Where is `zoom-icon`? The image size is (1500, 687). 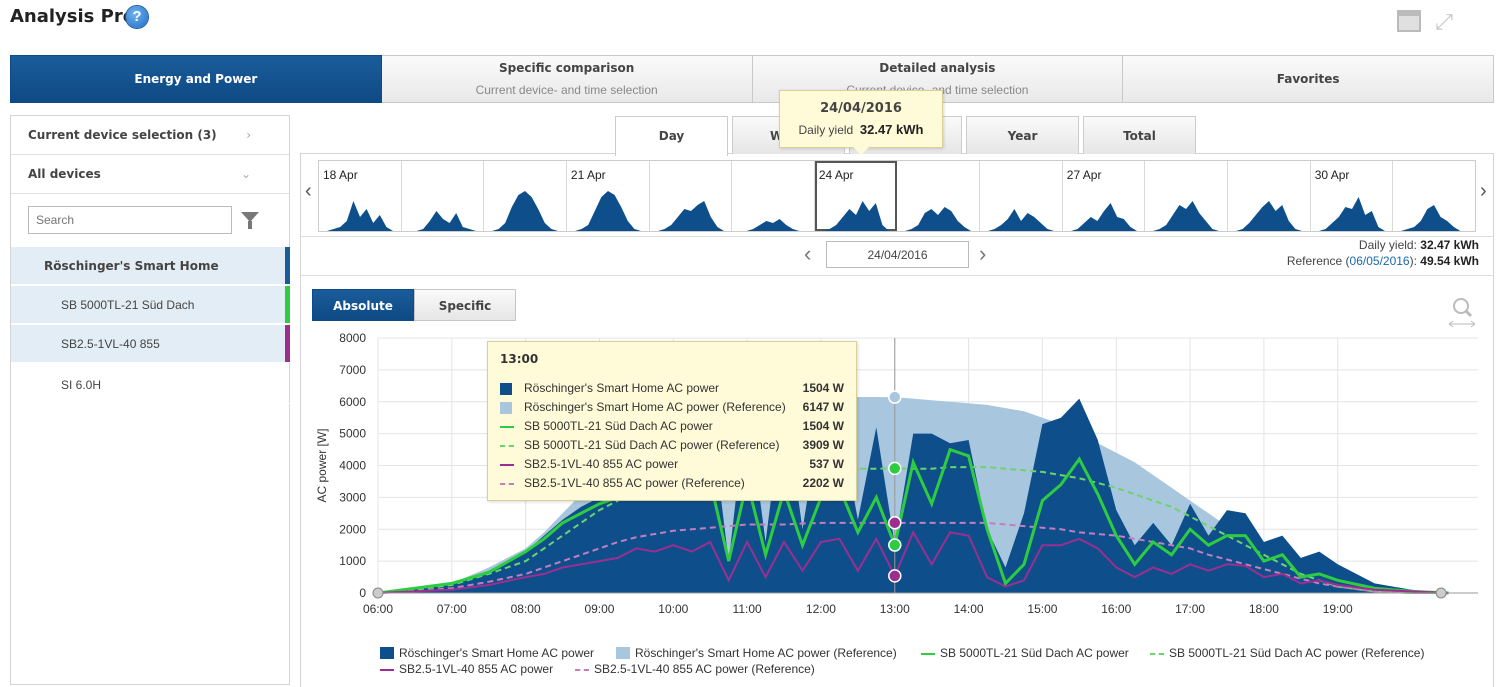
zoom-icon is located at coordinates (1462, 313).